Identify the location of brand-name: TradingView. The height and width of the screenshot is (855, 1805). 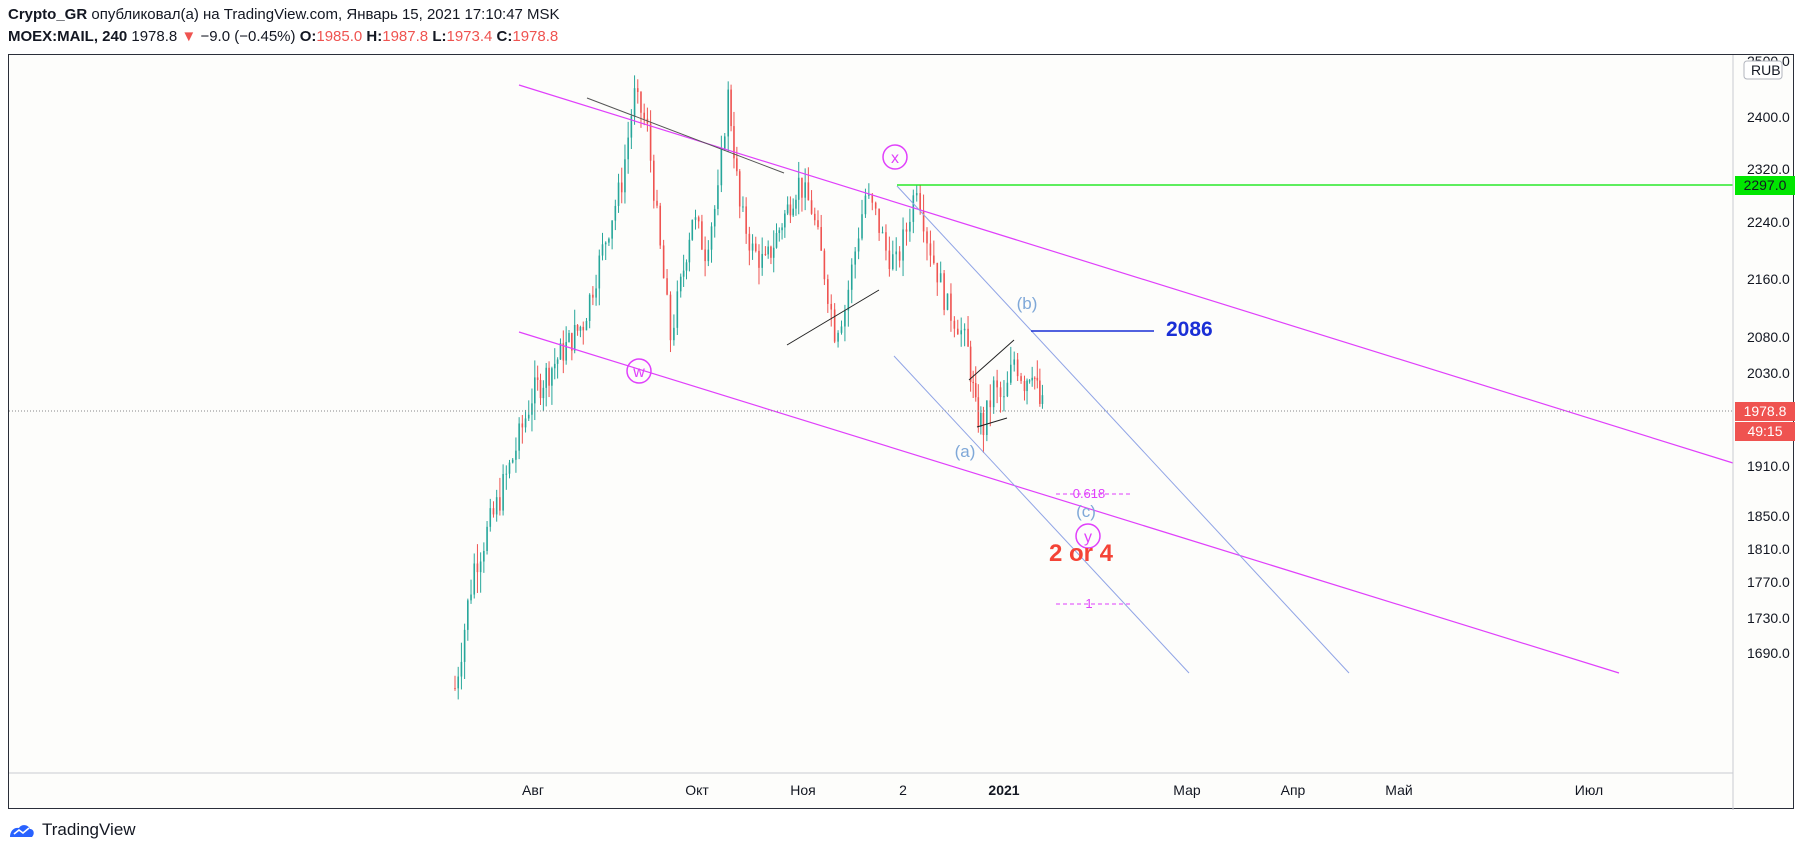
(89, 829).